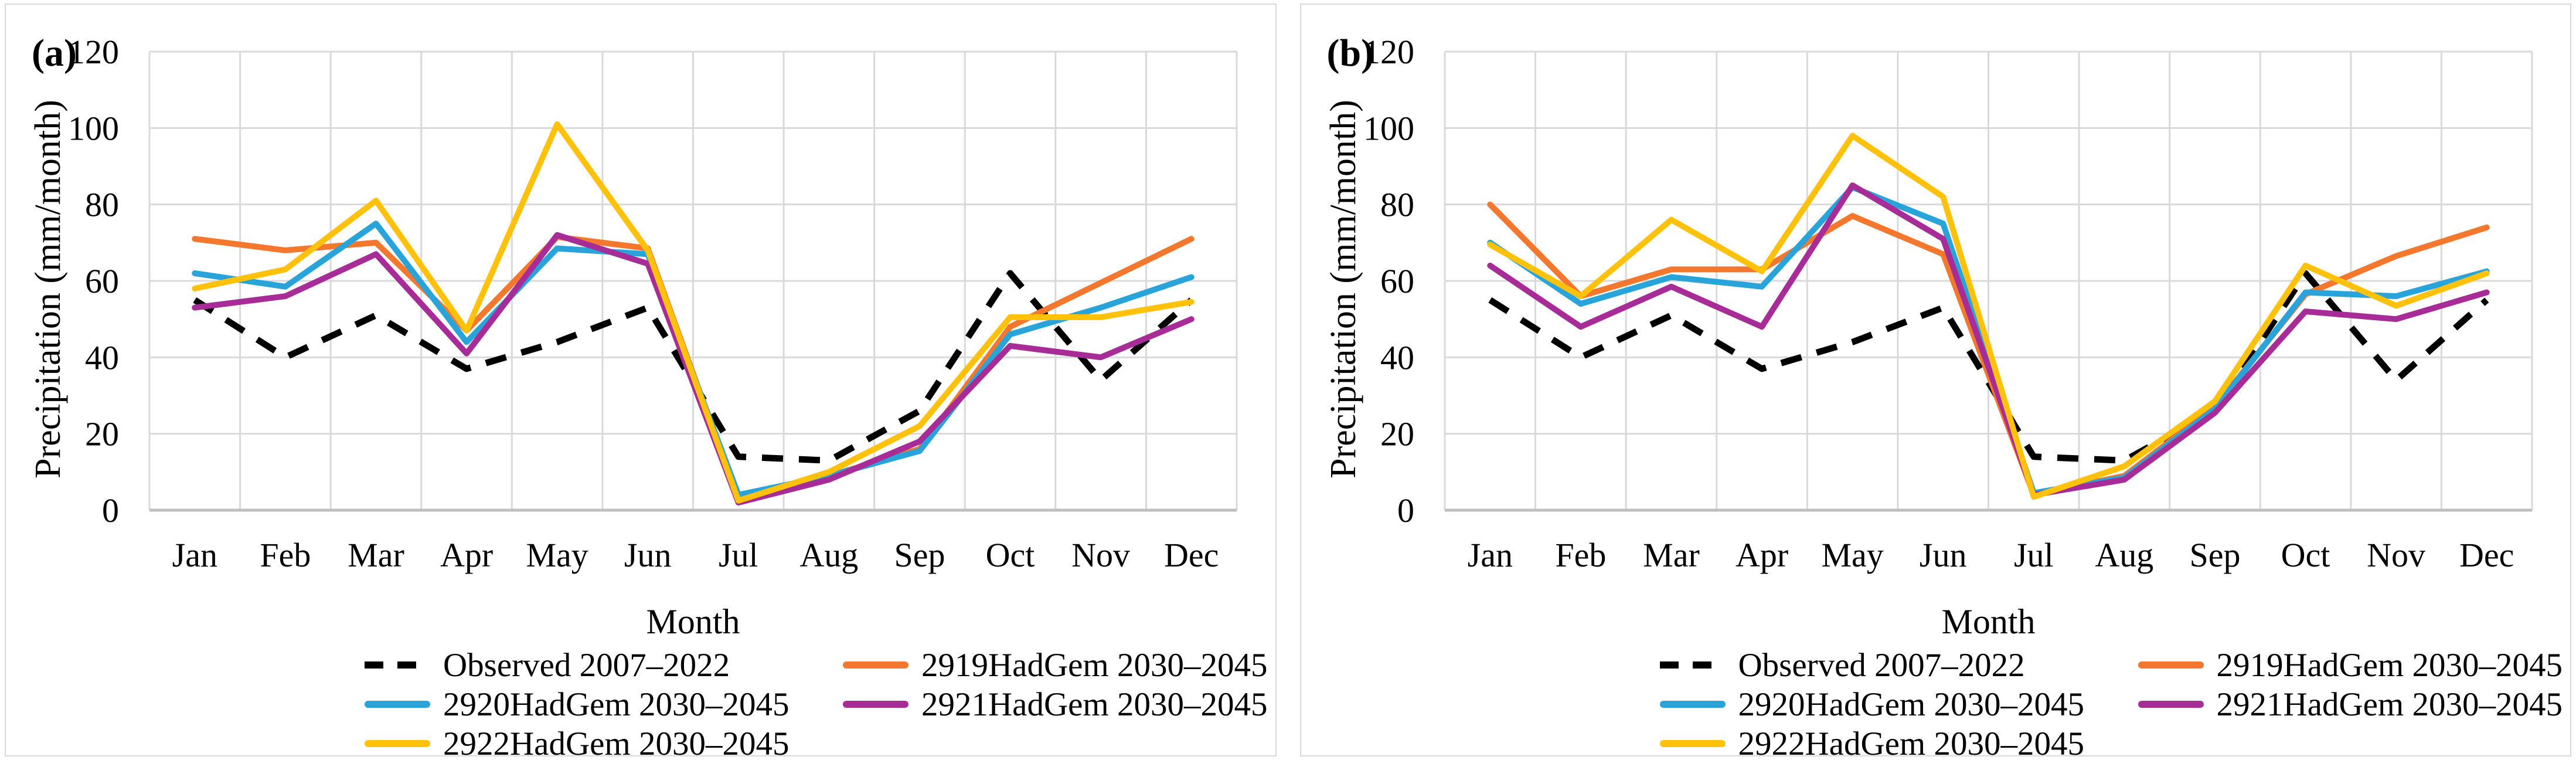 This screenshot has width=2576, height=760. What do you see at coordinates (54, 53) in the screenshot?
I see `panel-label-a: (a)` at bounding box center [54, 53].